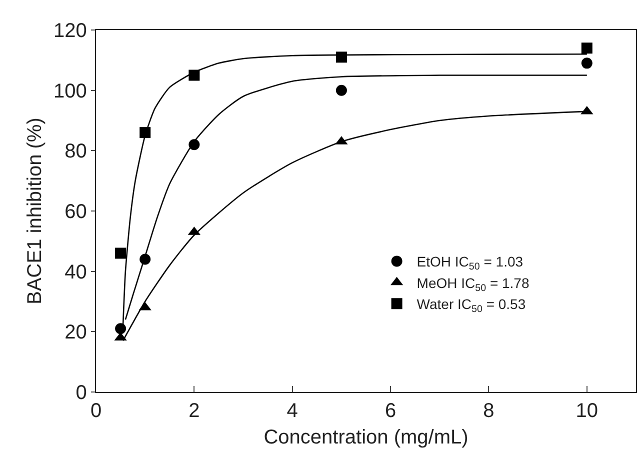 This screenshot has height=461, width=639. What do you see at coordinates (473, 284) in the screenshot?
I see `legend-label: MeOH IC$_{50}$ = 1.78` at bounding box center [473, 284].